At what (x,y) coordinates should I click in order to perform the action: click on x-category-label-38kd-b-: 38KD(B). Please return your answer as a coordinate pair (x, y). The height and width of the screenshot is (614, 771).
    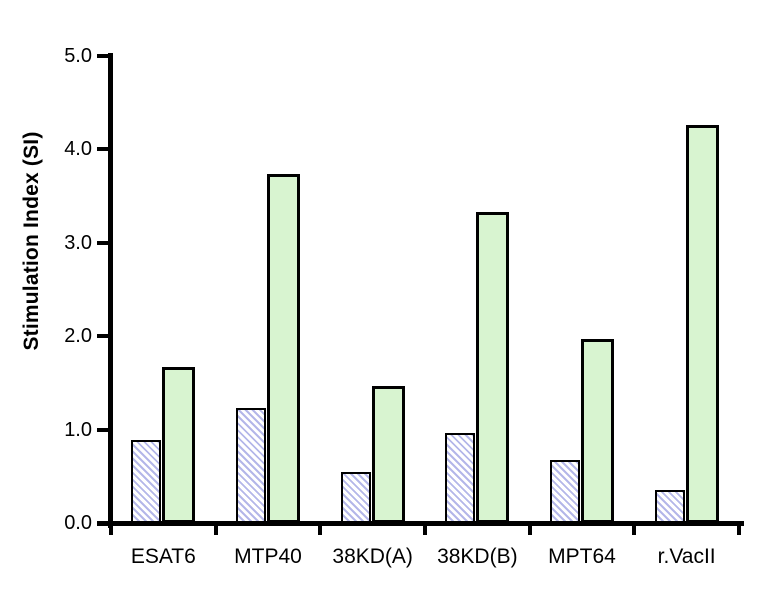
    Looking at the image, I should click on (477, 556).